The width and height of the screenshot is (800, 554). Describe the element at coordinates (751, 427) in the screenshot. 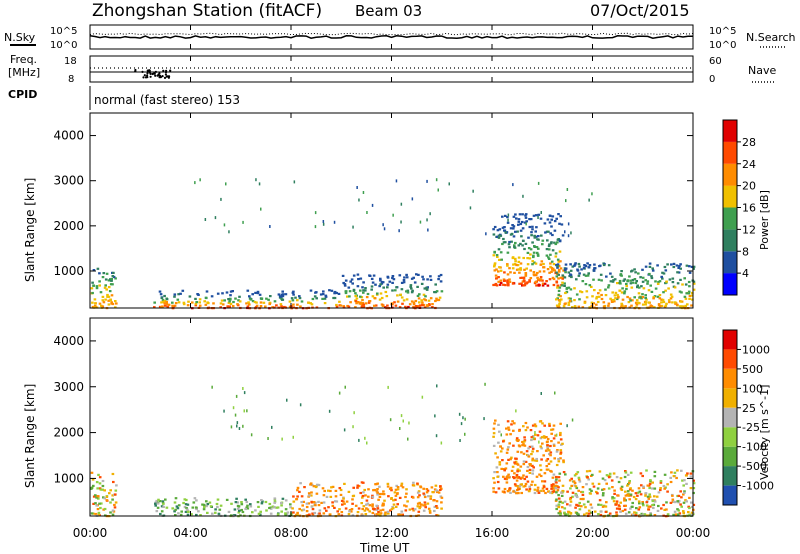

I see `colorbar-tick-label: -25` at that location.